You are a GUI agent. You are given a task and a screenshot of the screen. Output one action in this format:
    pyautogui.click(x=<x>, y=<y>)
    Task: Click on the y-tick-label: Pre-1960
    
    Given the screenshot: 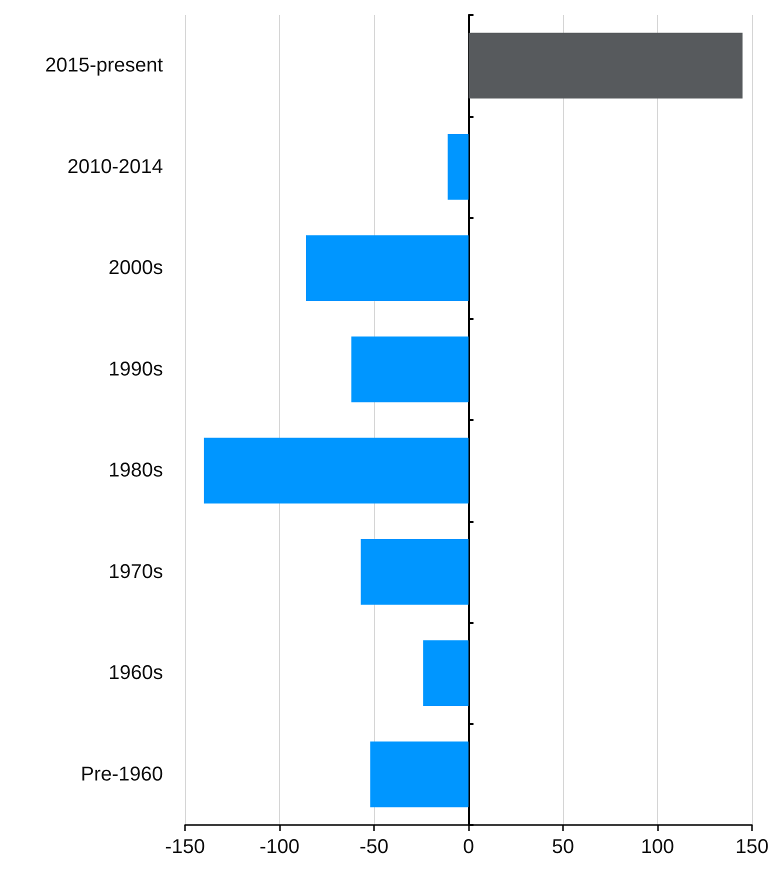 What is the action you would take?
    pyautogui.click(x=121, y=774)
    